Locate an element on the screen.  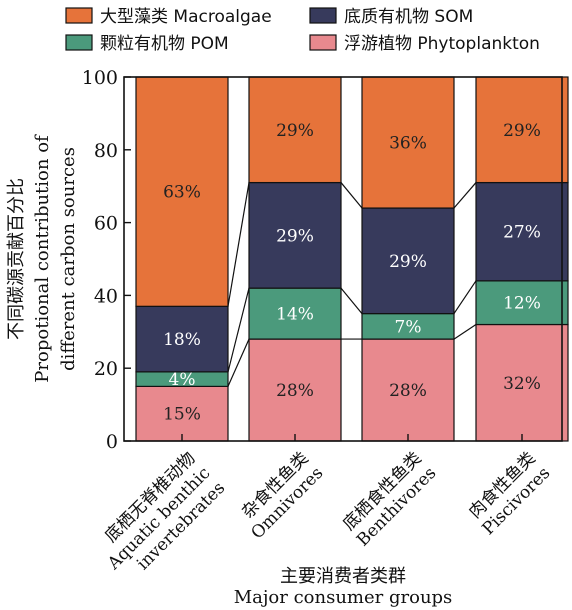
y-tick-label: 20 is located at coordinates (106, 369).